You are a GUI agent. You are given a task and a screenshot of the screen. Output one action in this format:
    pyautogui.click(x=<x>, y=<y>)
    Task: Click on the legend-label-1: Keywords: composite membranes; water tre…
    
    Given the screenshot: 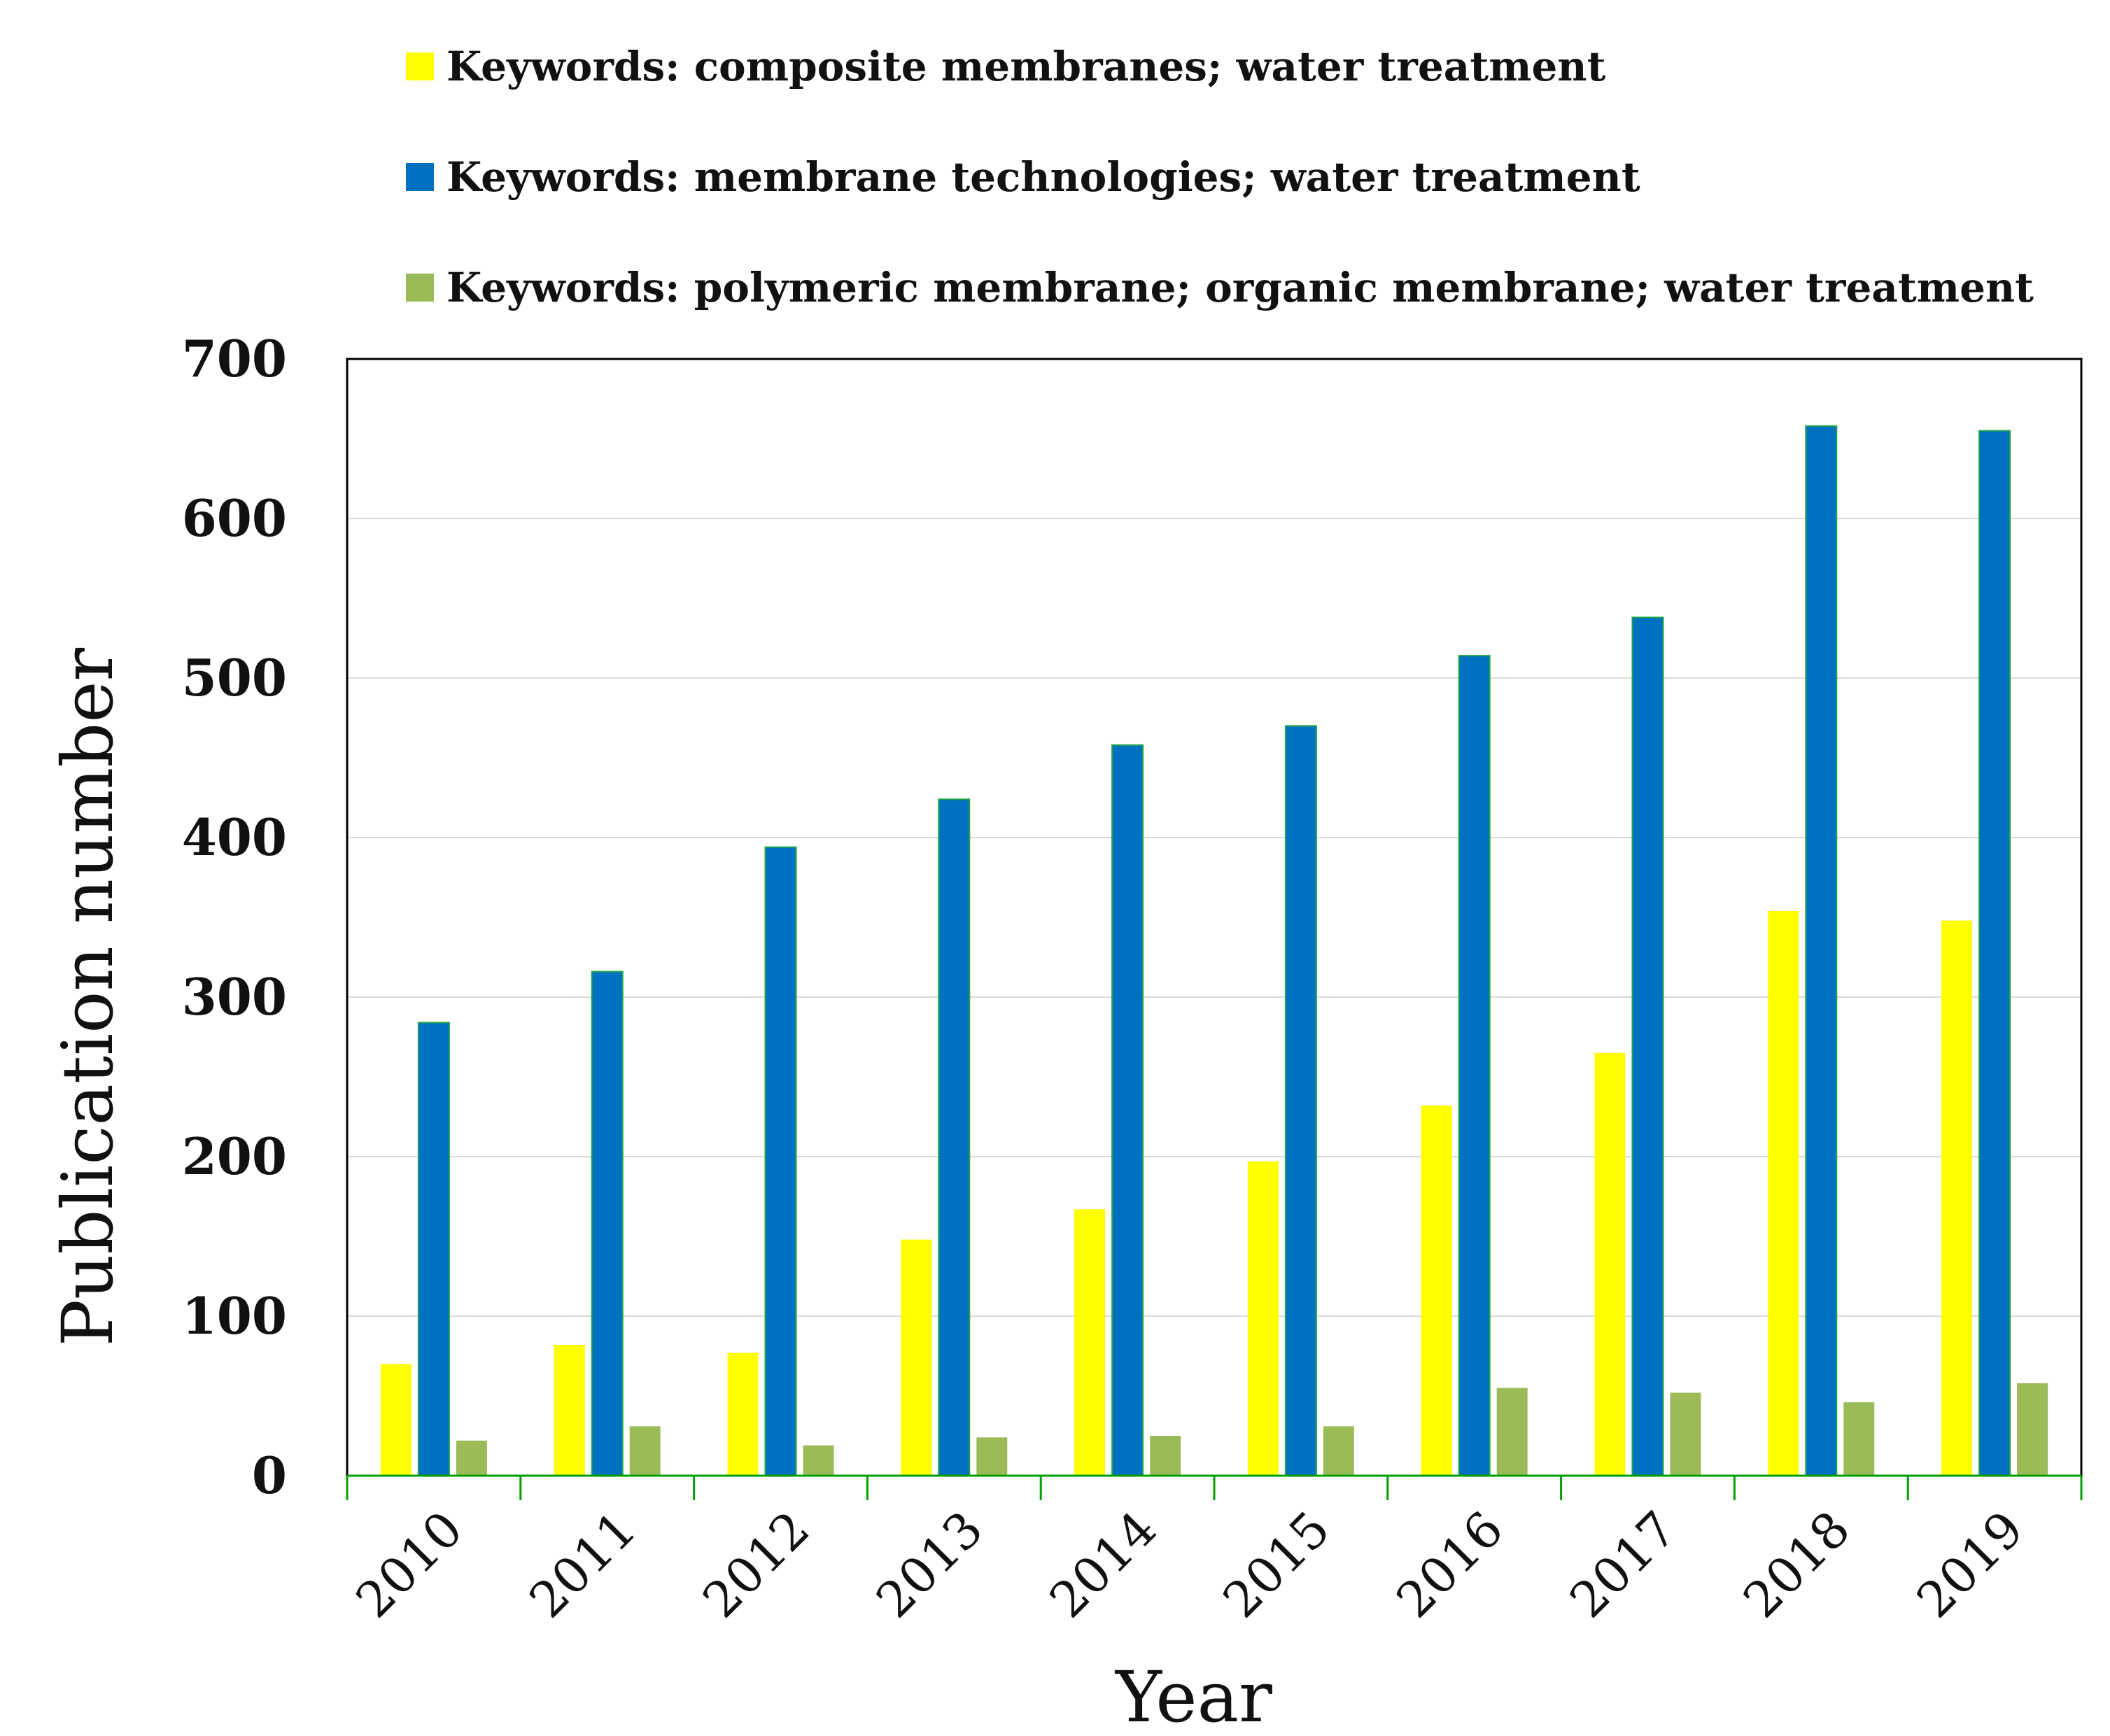 What is the action you would take?
    pyautogui.click(x=1026, y=66)
    